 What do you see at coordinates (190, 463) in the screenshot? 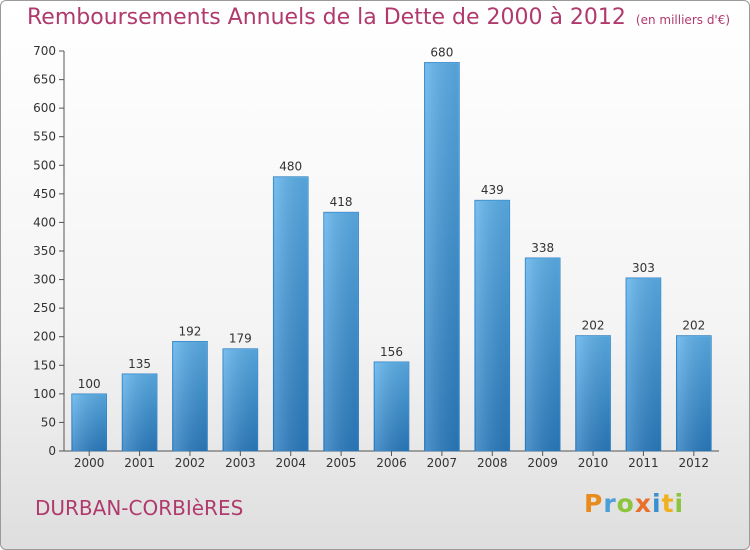
I see `x-tick-label-2002: 2002` at bounding box center [190, 463].